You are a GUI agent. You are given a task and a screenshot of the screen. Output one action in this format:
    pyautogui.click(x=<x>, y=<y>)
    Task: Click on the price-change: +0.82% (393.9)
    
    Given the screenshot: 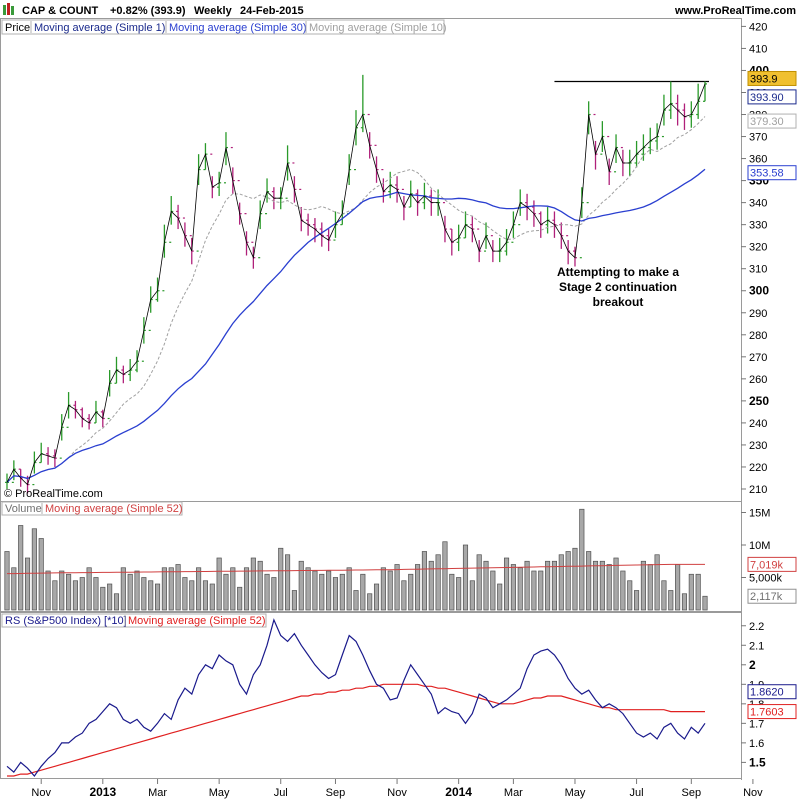 What is the action you would take?
    pyautogui.click(x=148, y=11)
    